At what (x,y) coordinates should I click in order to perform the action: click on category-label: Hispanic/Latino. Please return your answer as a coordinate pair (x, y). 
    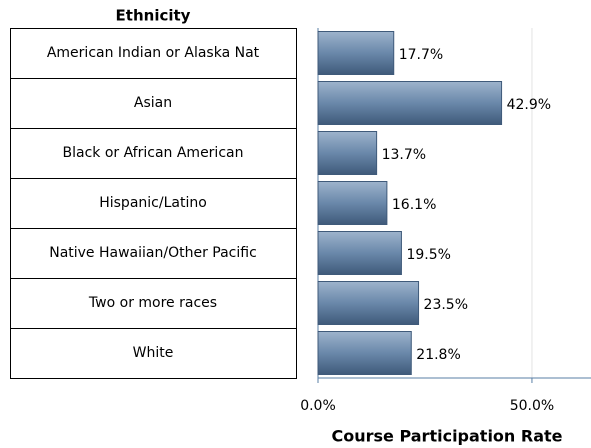
    Looking at the image, I should click on (153, 203).